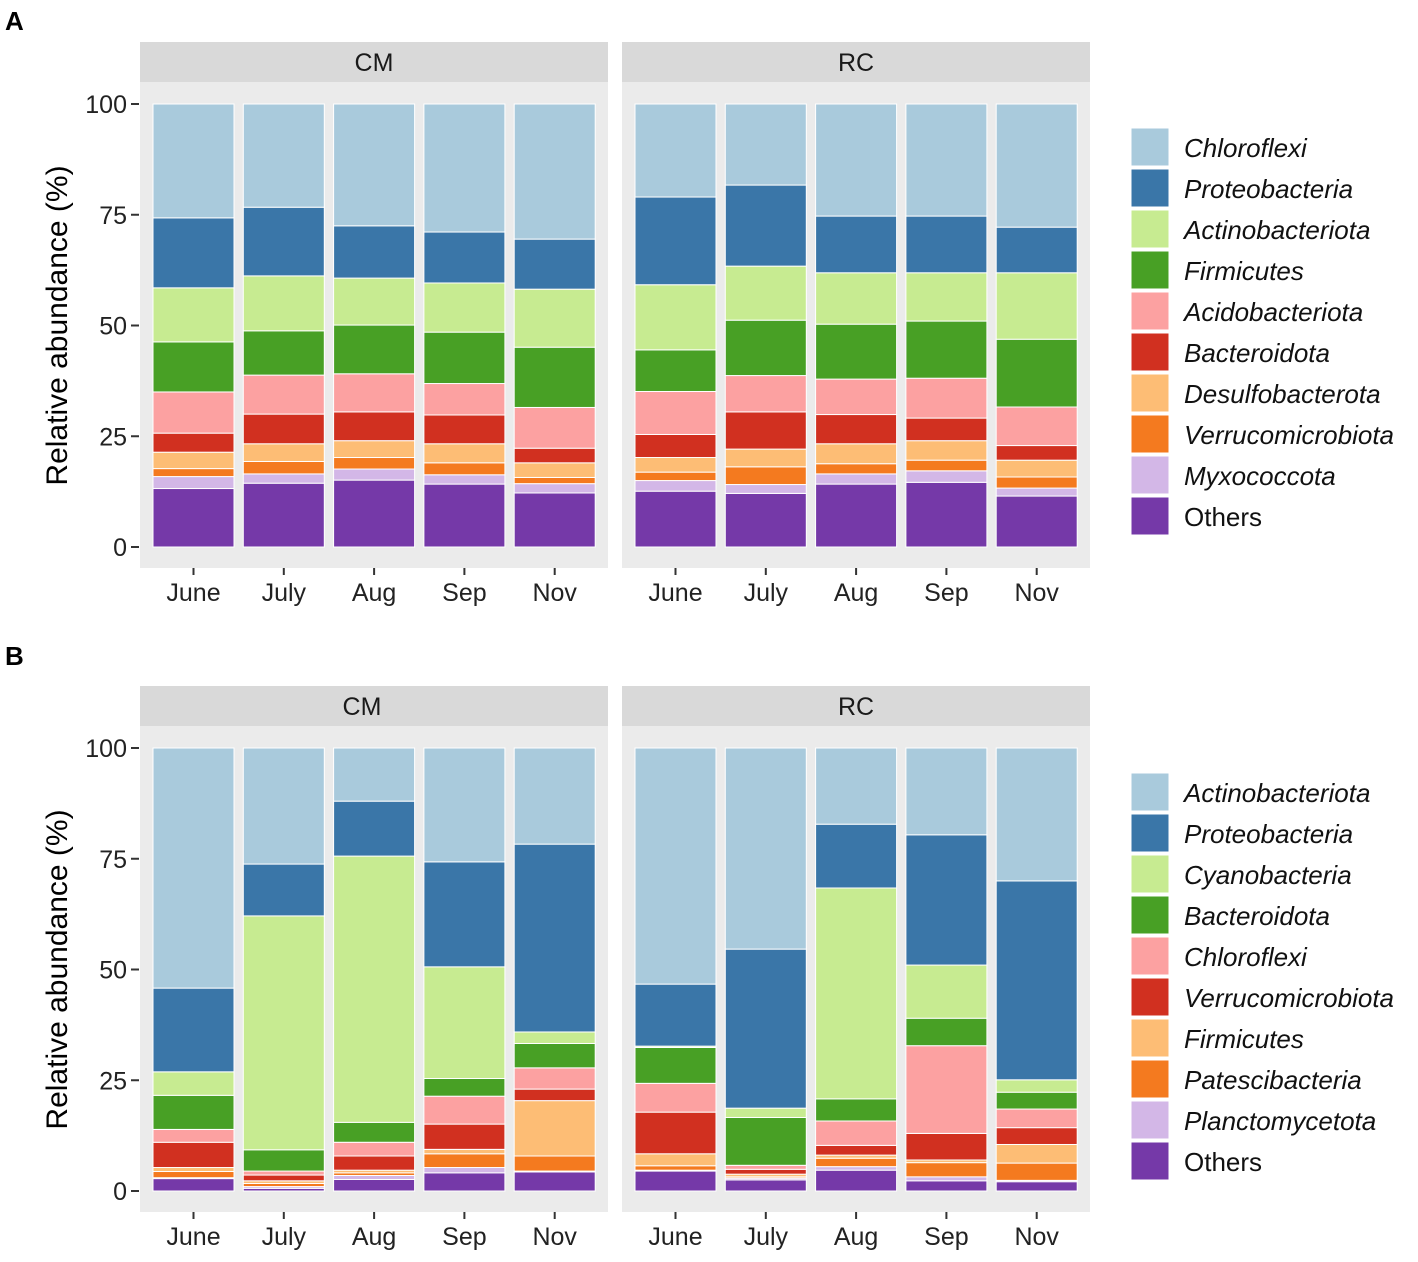 This screenshot has height=1262, width=1418. What do you see at coordinates (1280, 1121) in the screenshot?
I see `legend-label: Planctomycetota` at bounding box center [1280, 1121].